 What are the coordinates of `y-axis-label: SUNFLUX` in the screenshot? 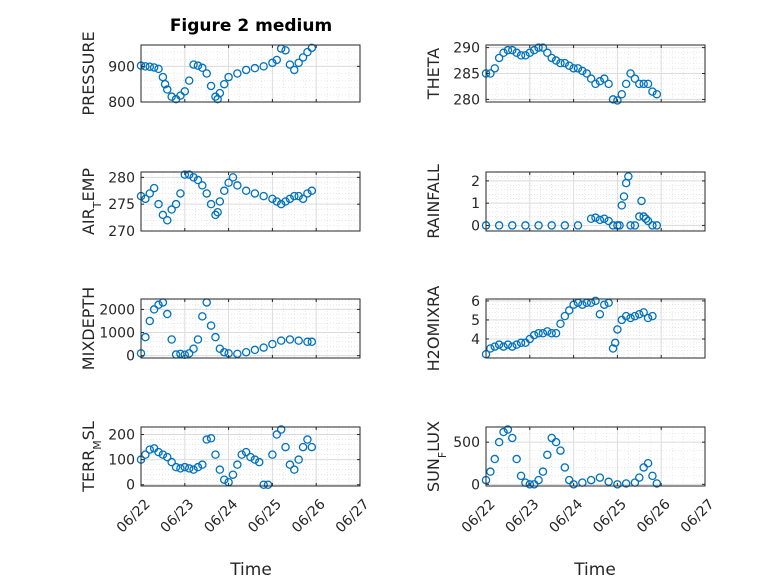 It's located at (436, 456).